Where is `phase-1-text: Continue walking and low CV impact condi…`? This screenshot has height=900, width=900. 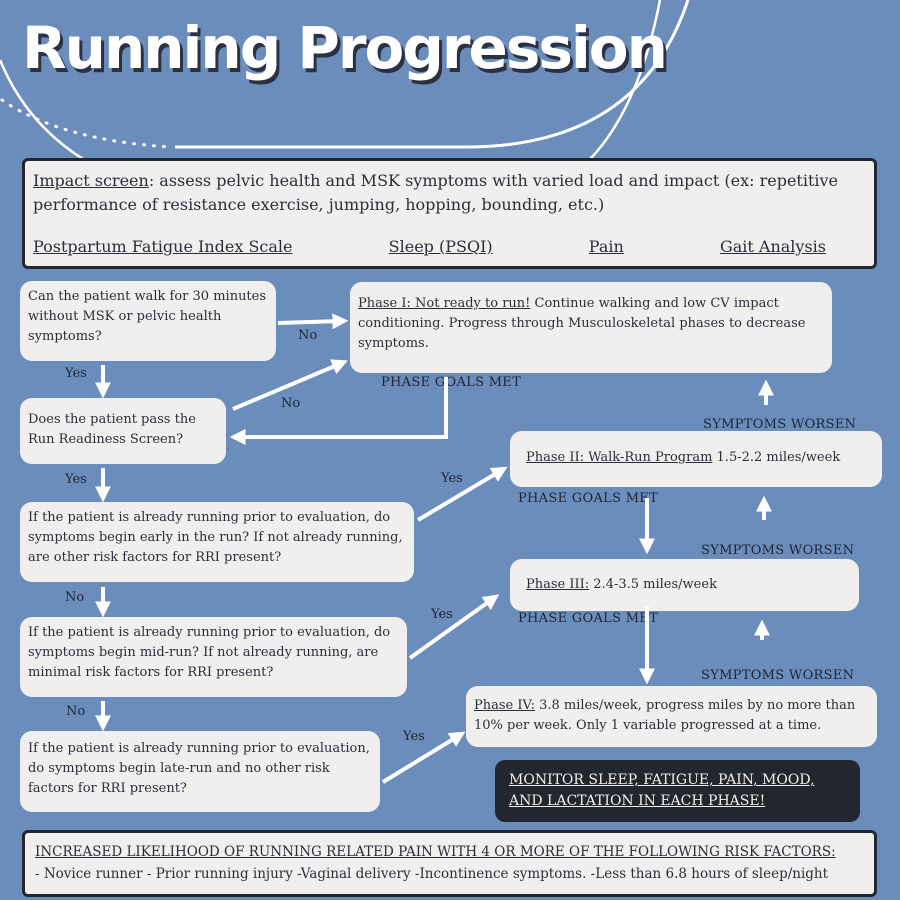 phase-1-text: Continue walking and low CV impact condi… is located at coordinates (582, 323).